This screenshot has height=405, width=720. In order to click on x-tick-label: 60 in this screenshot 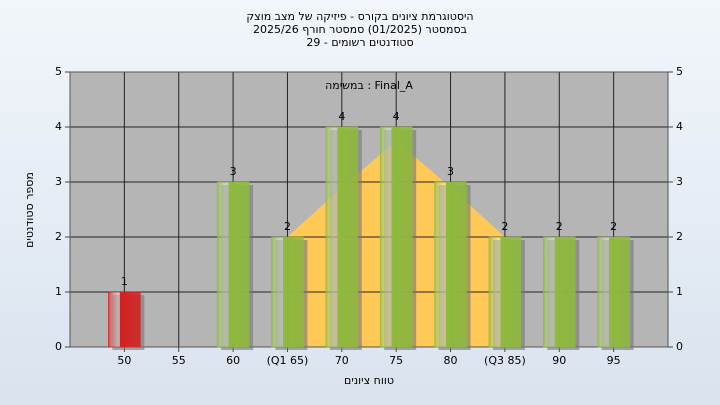, I will do `click(233, 360)`.